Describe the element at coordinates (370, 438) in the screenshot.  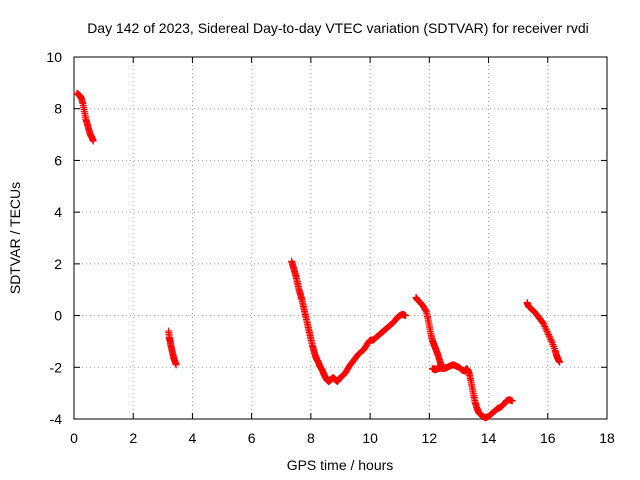
I see `x-tick-label: 10` at that location.